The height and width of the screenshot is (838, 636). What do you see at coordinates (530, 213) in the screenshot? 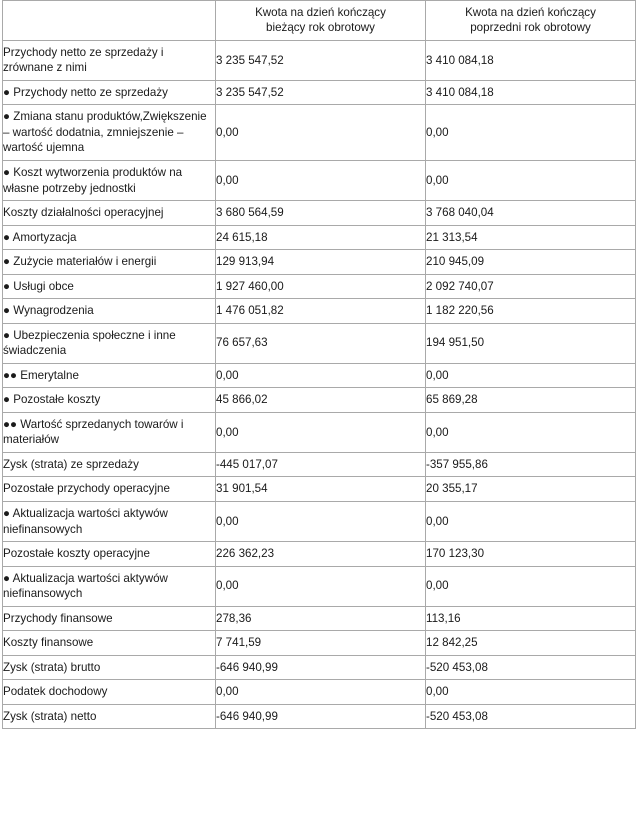
I see `row-value-previous: 3 768 040,04` at bounding box center [530, 213].